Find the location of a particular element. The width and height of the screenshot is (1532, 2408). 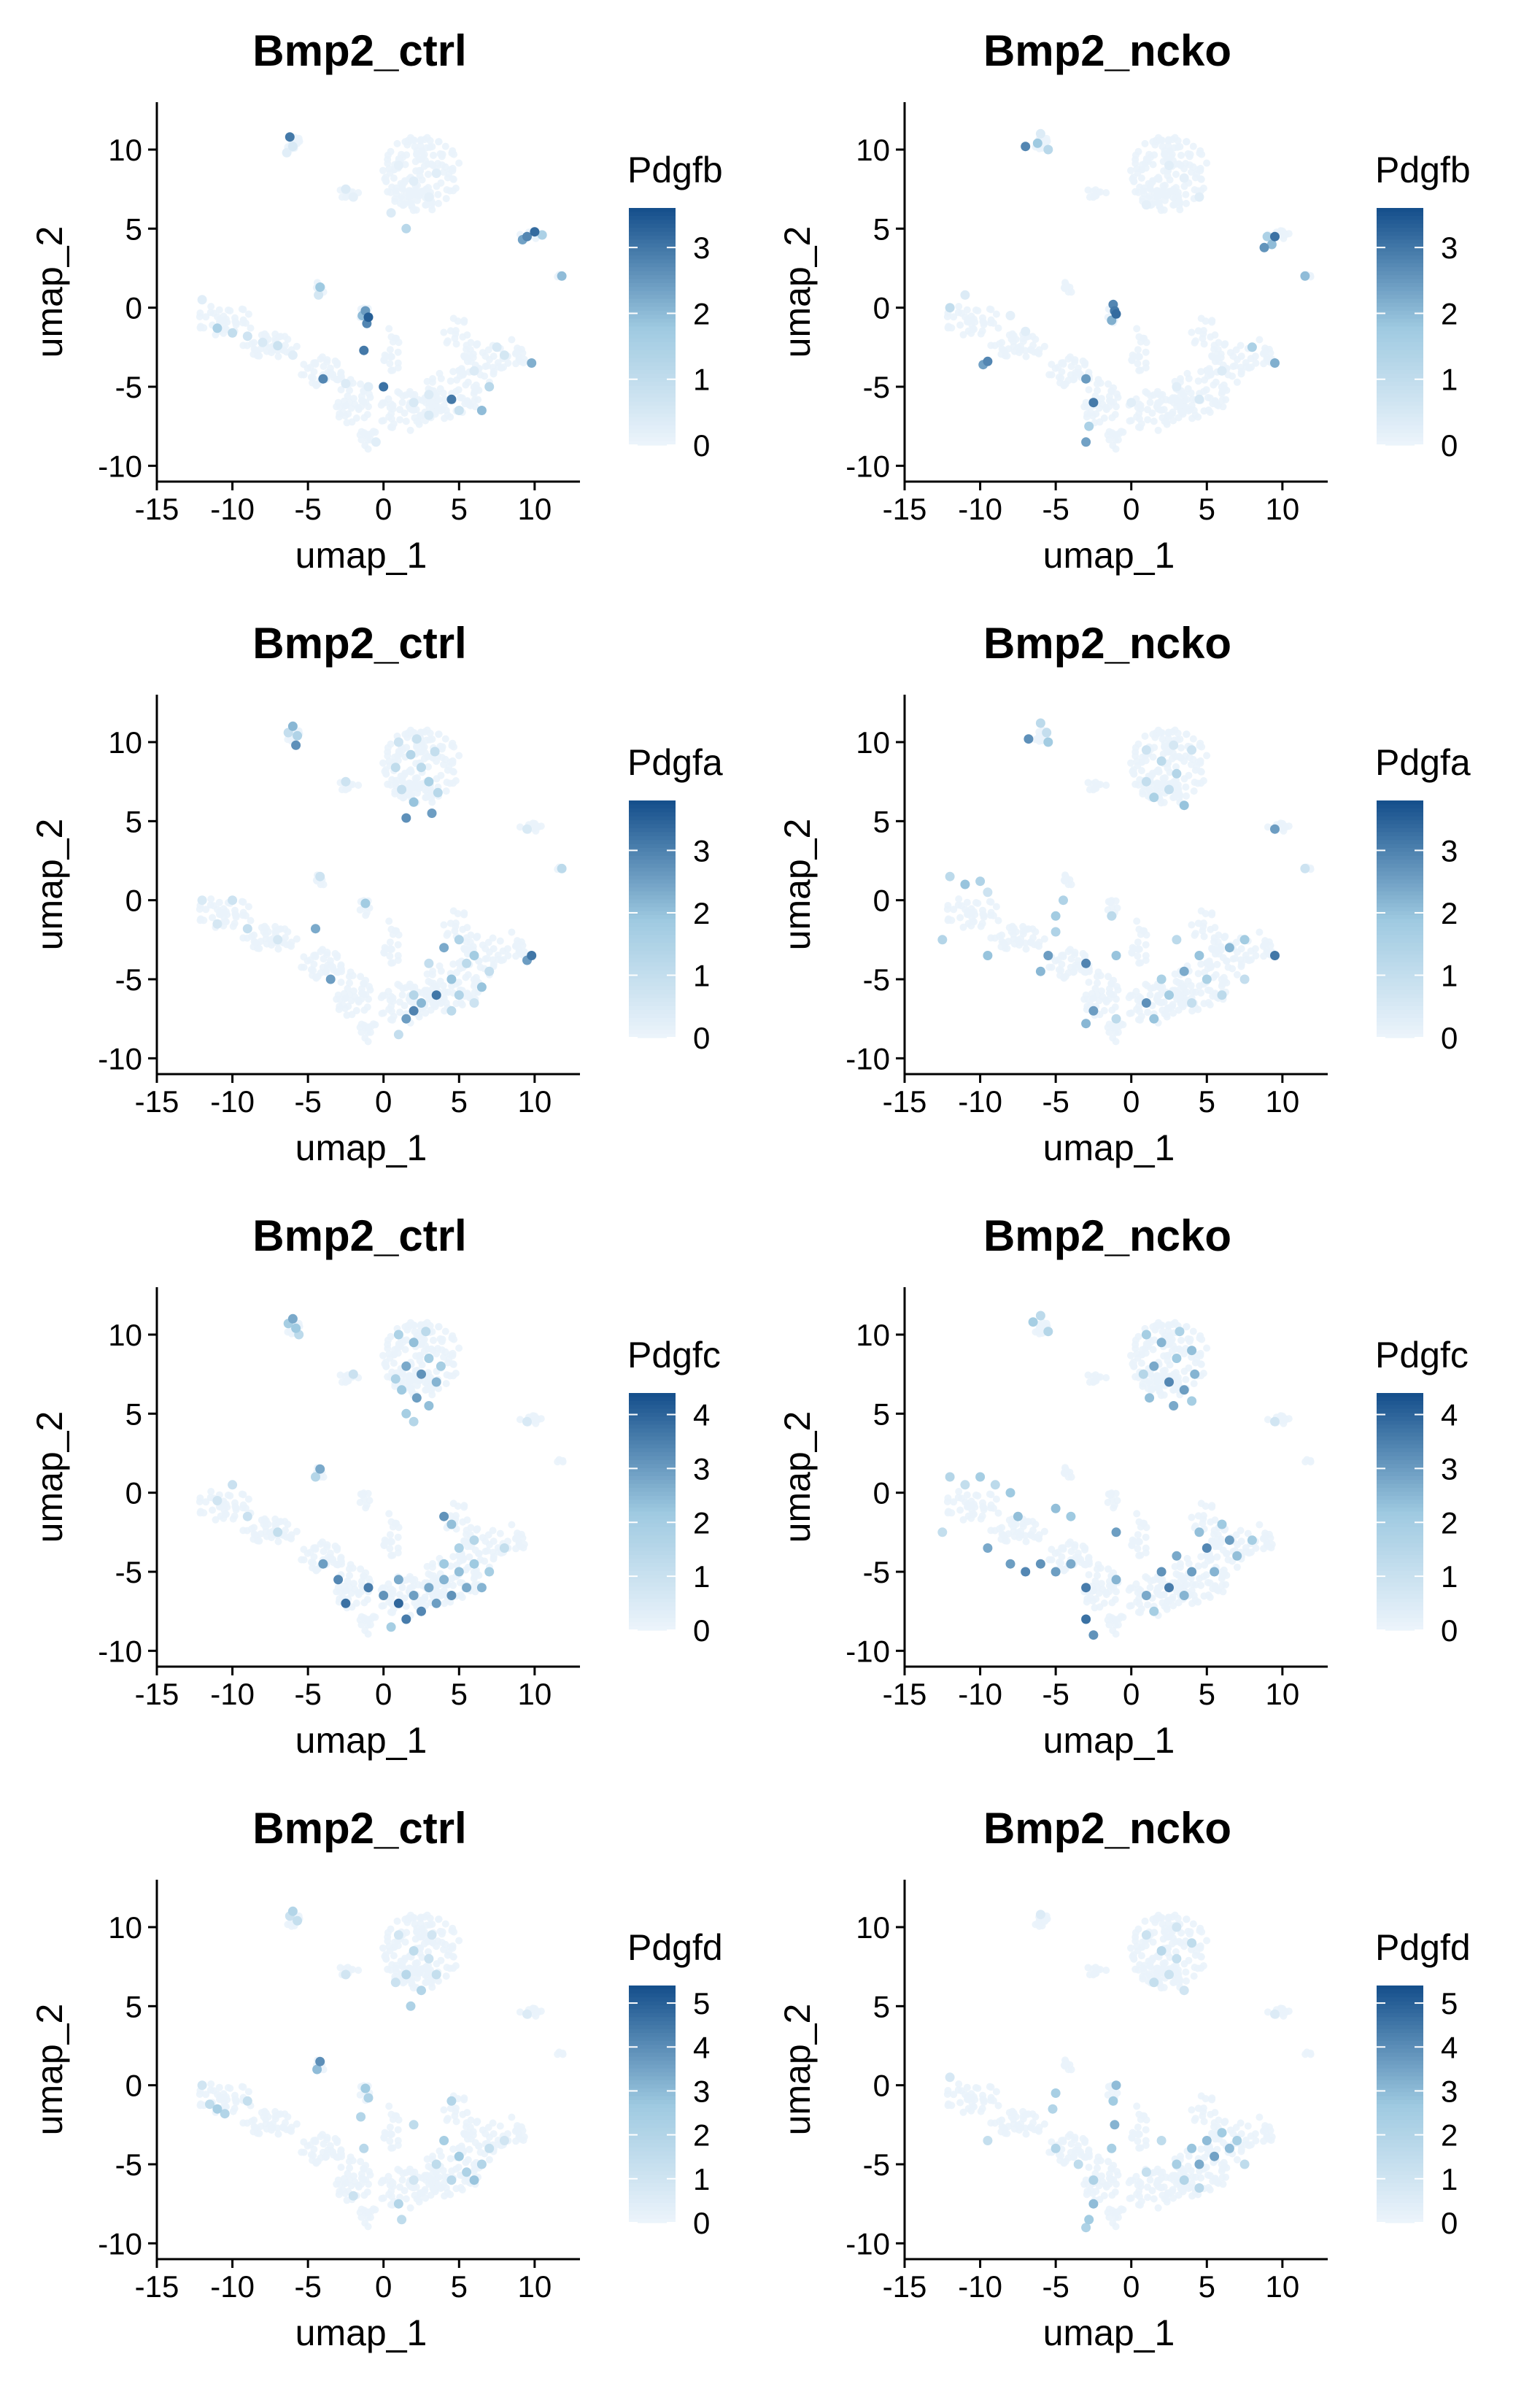

y-tick-label: 0 is located at coordinates (134, 308).